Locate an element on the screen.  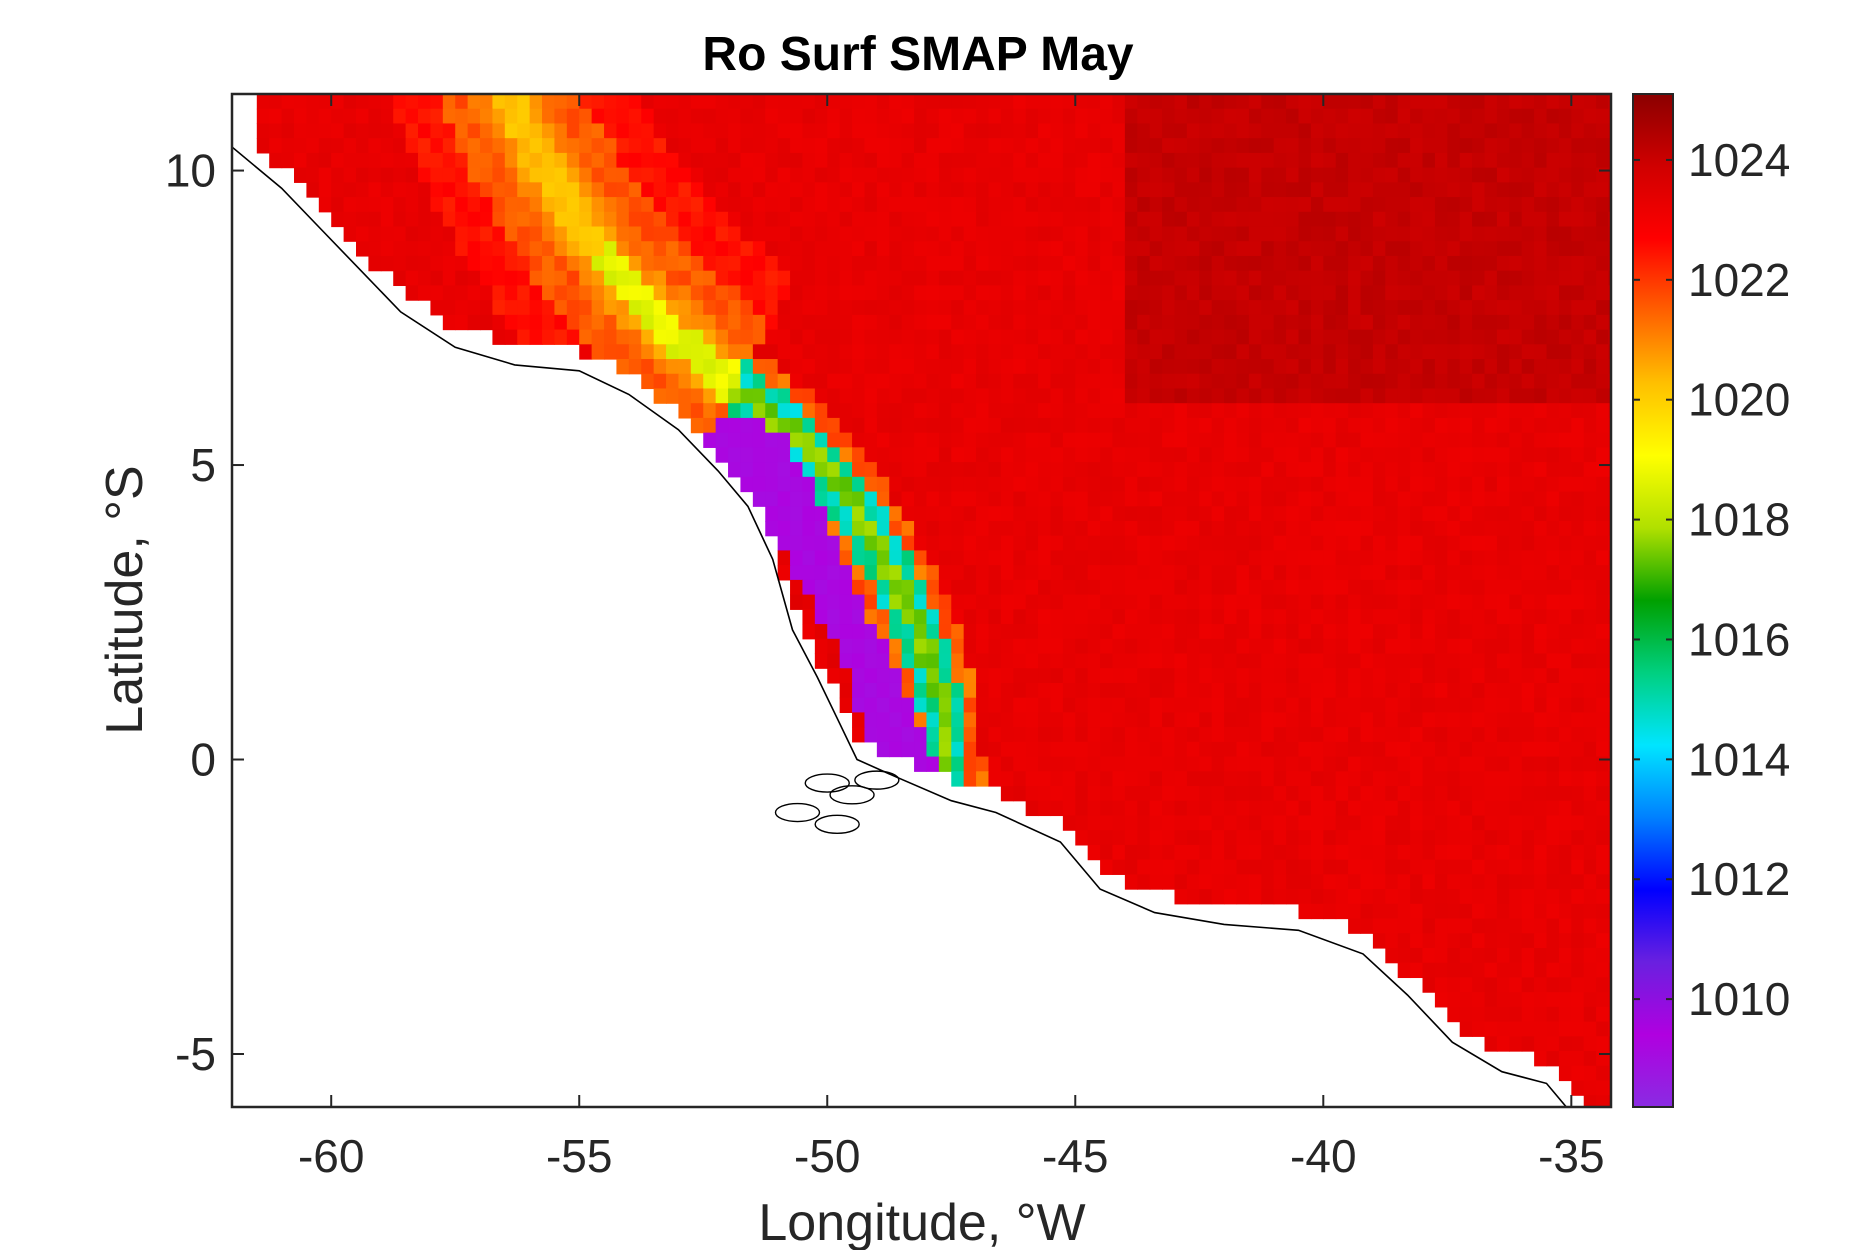
colorbar-tick-label: 1018 is located at coordinates (1739, 520).